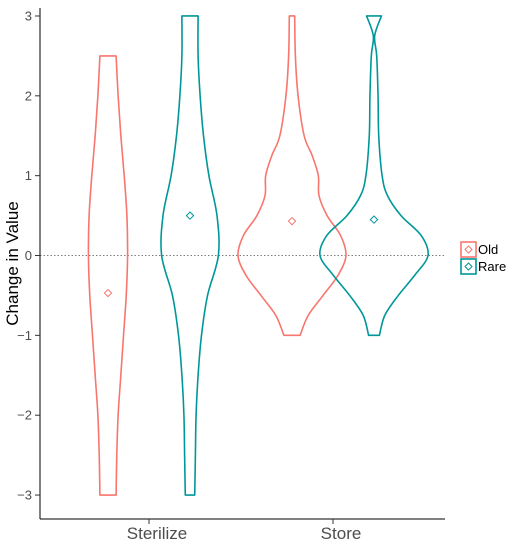  What do you see at coordinates (108, 293) in the screenshot?
I see `mean-marker-old-sterilize` at bounding box center [108, 293].